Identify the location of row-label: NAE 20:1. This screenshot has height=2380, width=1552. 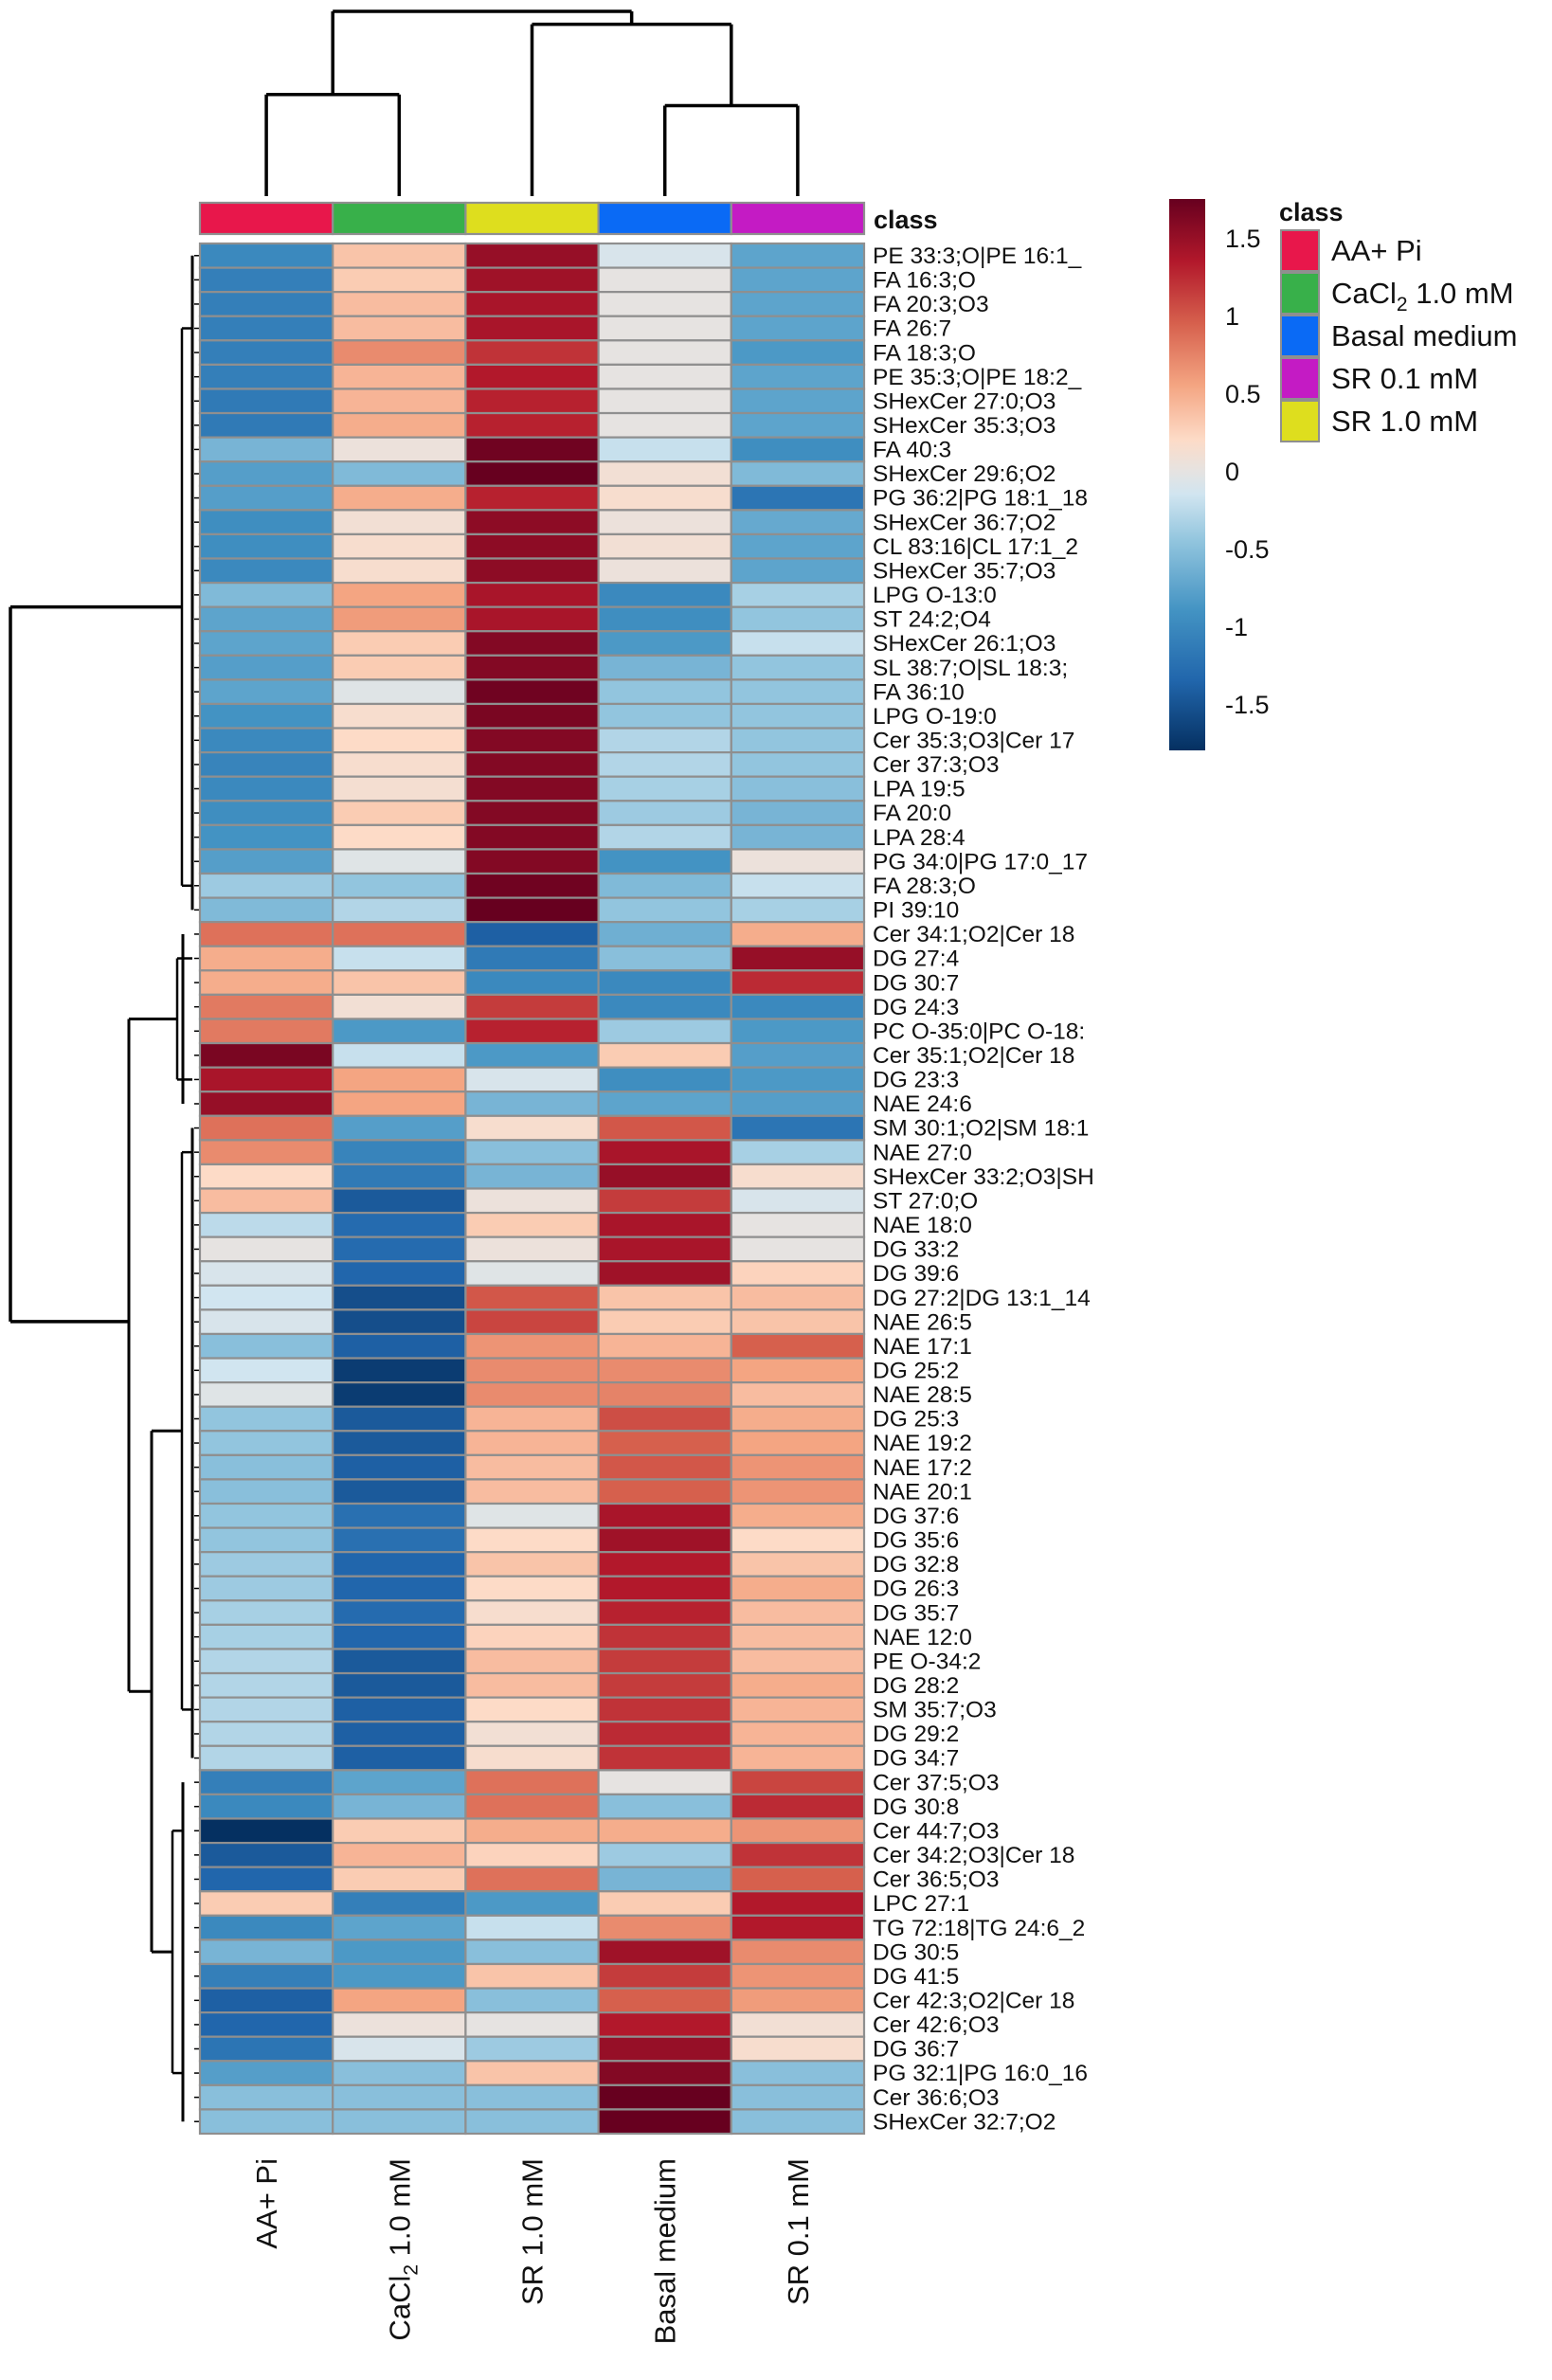
(922, 1492).